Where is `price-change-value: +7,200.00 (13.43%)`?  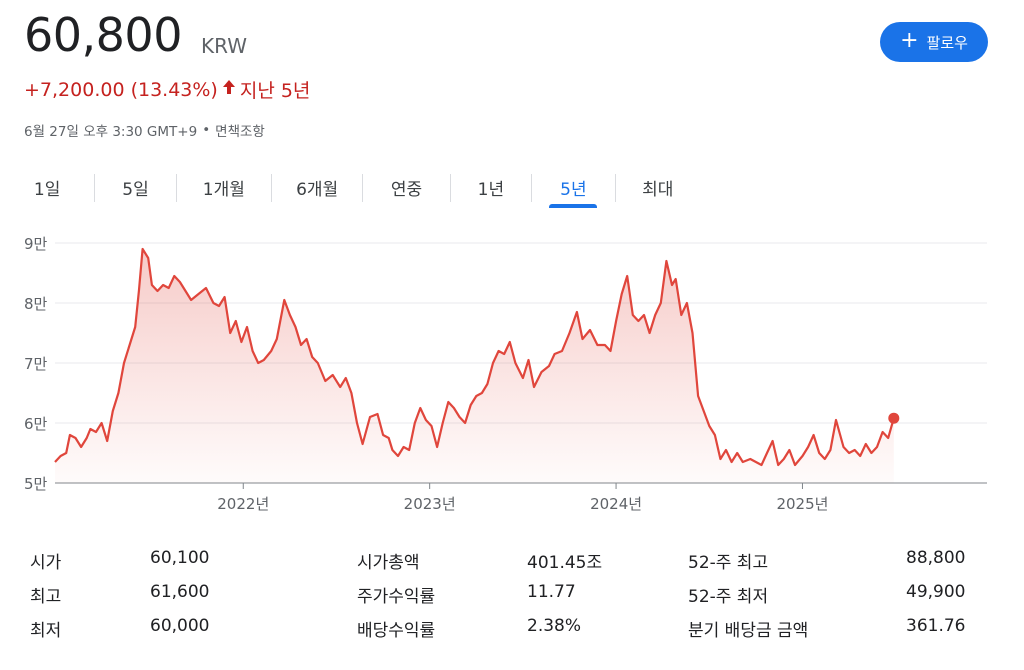 price-change-value: +7,200.00 (13.43%) is located at coordinates (121, 89).